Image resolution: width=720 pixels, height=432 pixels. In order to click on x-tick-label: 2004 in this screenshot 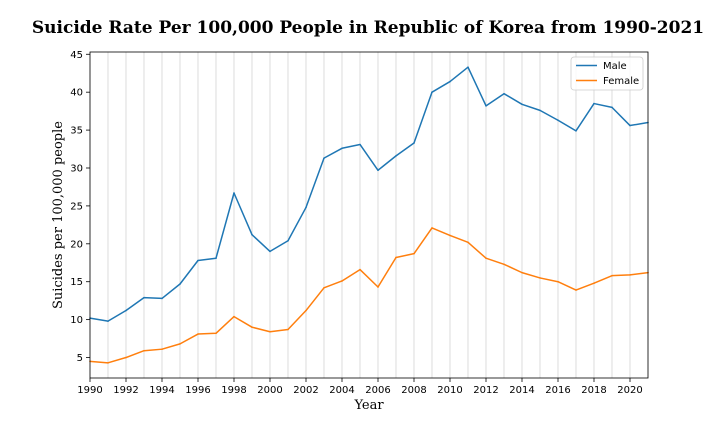, I will do `click(341, 390)`.